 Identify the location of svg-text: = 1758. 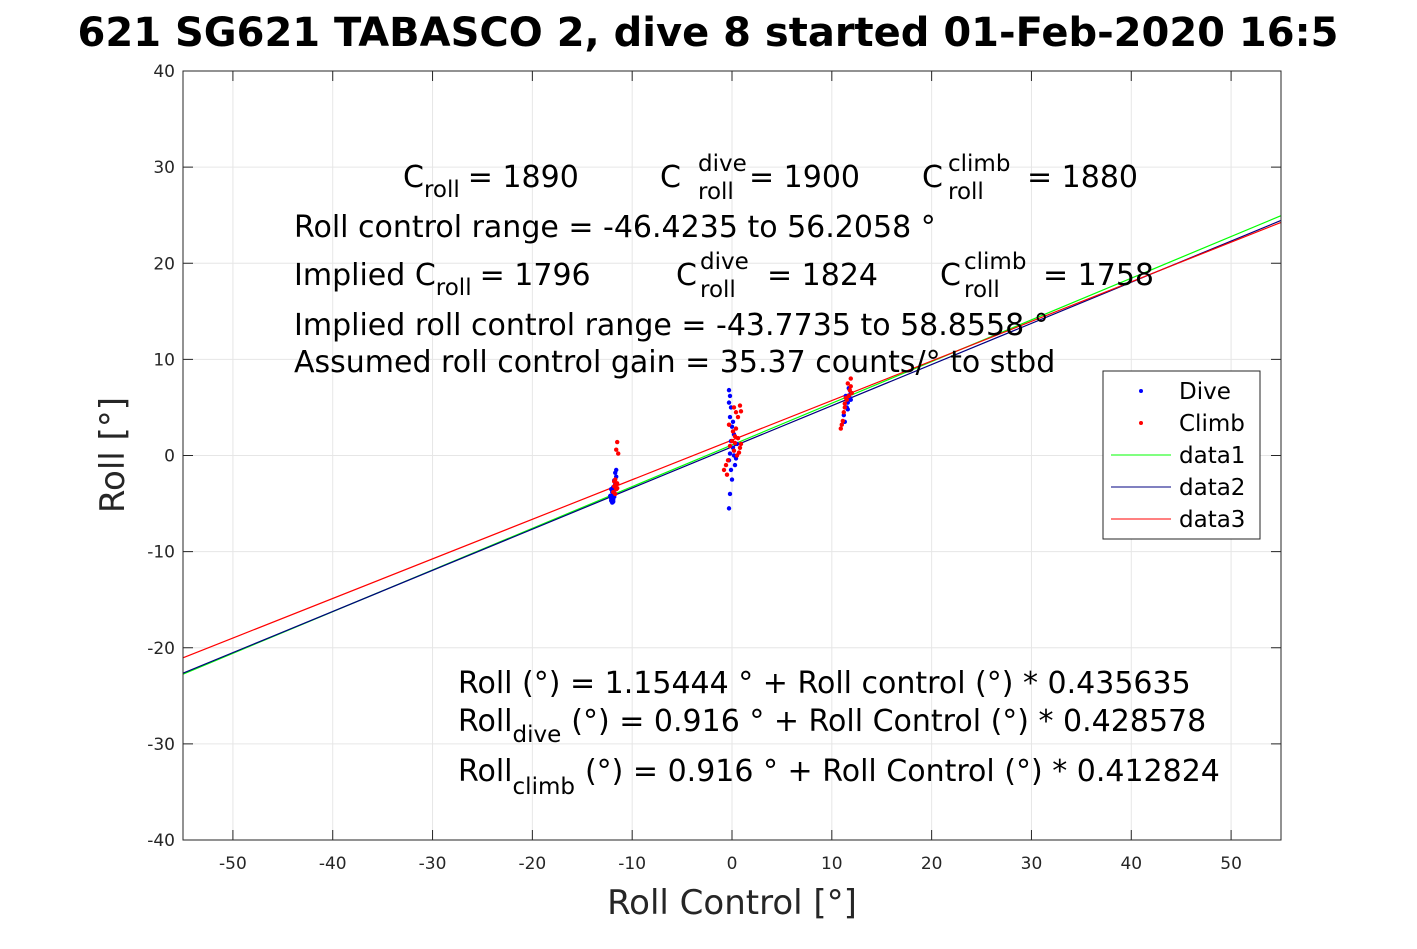
(1098, 275).